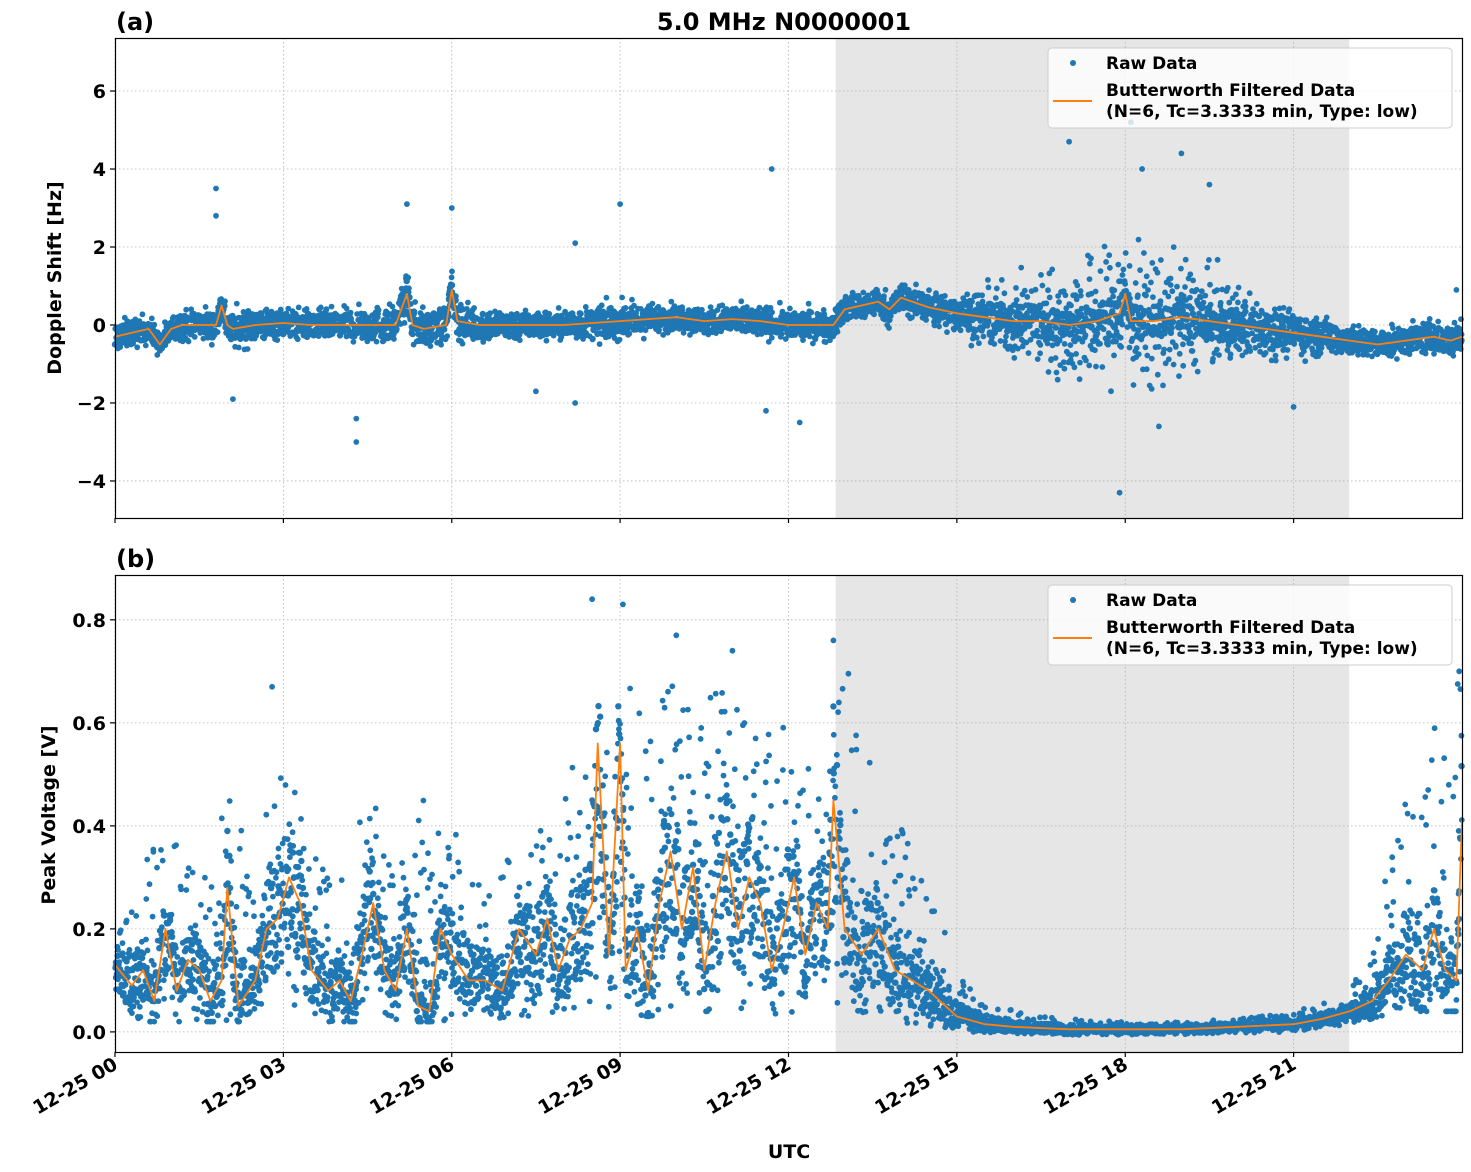  What do you see at coordinates (99, 170) in the screenshot?
I see `y-tick-label: 4` at bounding box center [99, 170].